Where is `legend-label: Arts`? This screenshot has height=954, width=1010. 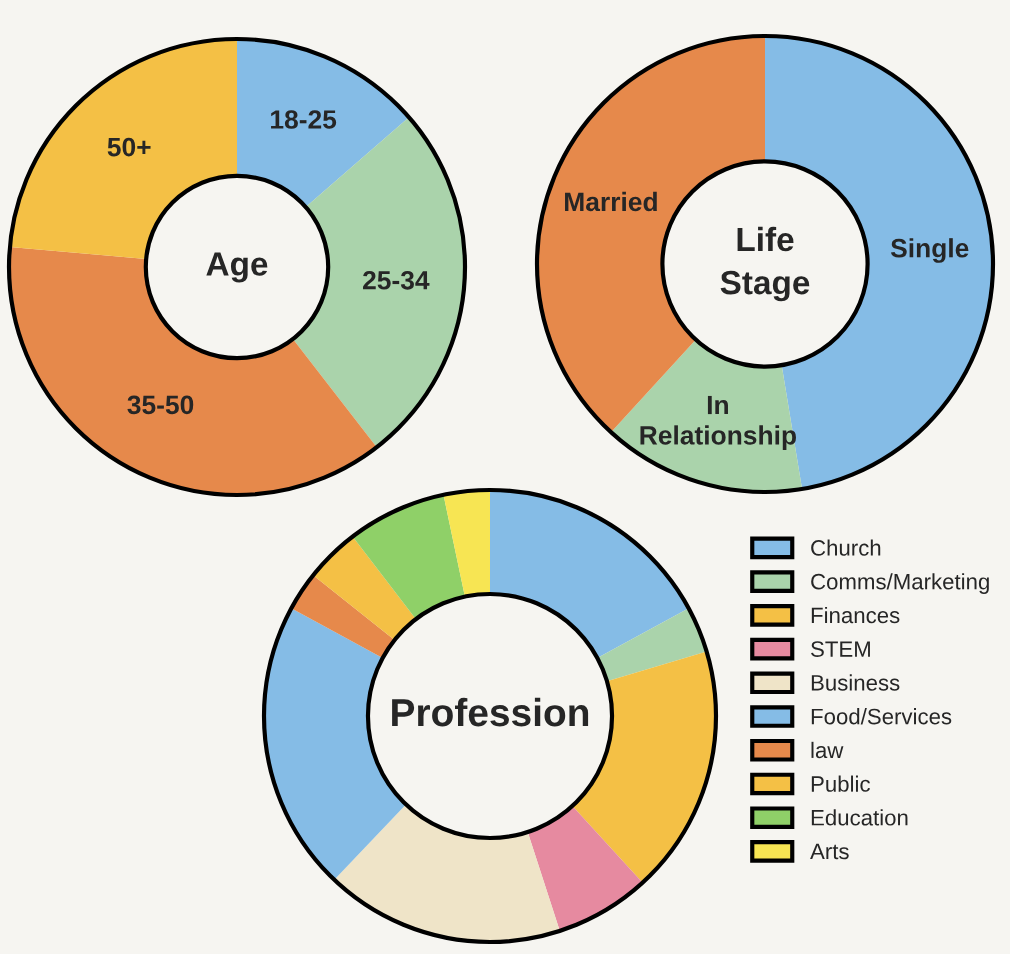
legend-label: Arts is located at coordinates (829, 851).